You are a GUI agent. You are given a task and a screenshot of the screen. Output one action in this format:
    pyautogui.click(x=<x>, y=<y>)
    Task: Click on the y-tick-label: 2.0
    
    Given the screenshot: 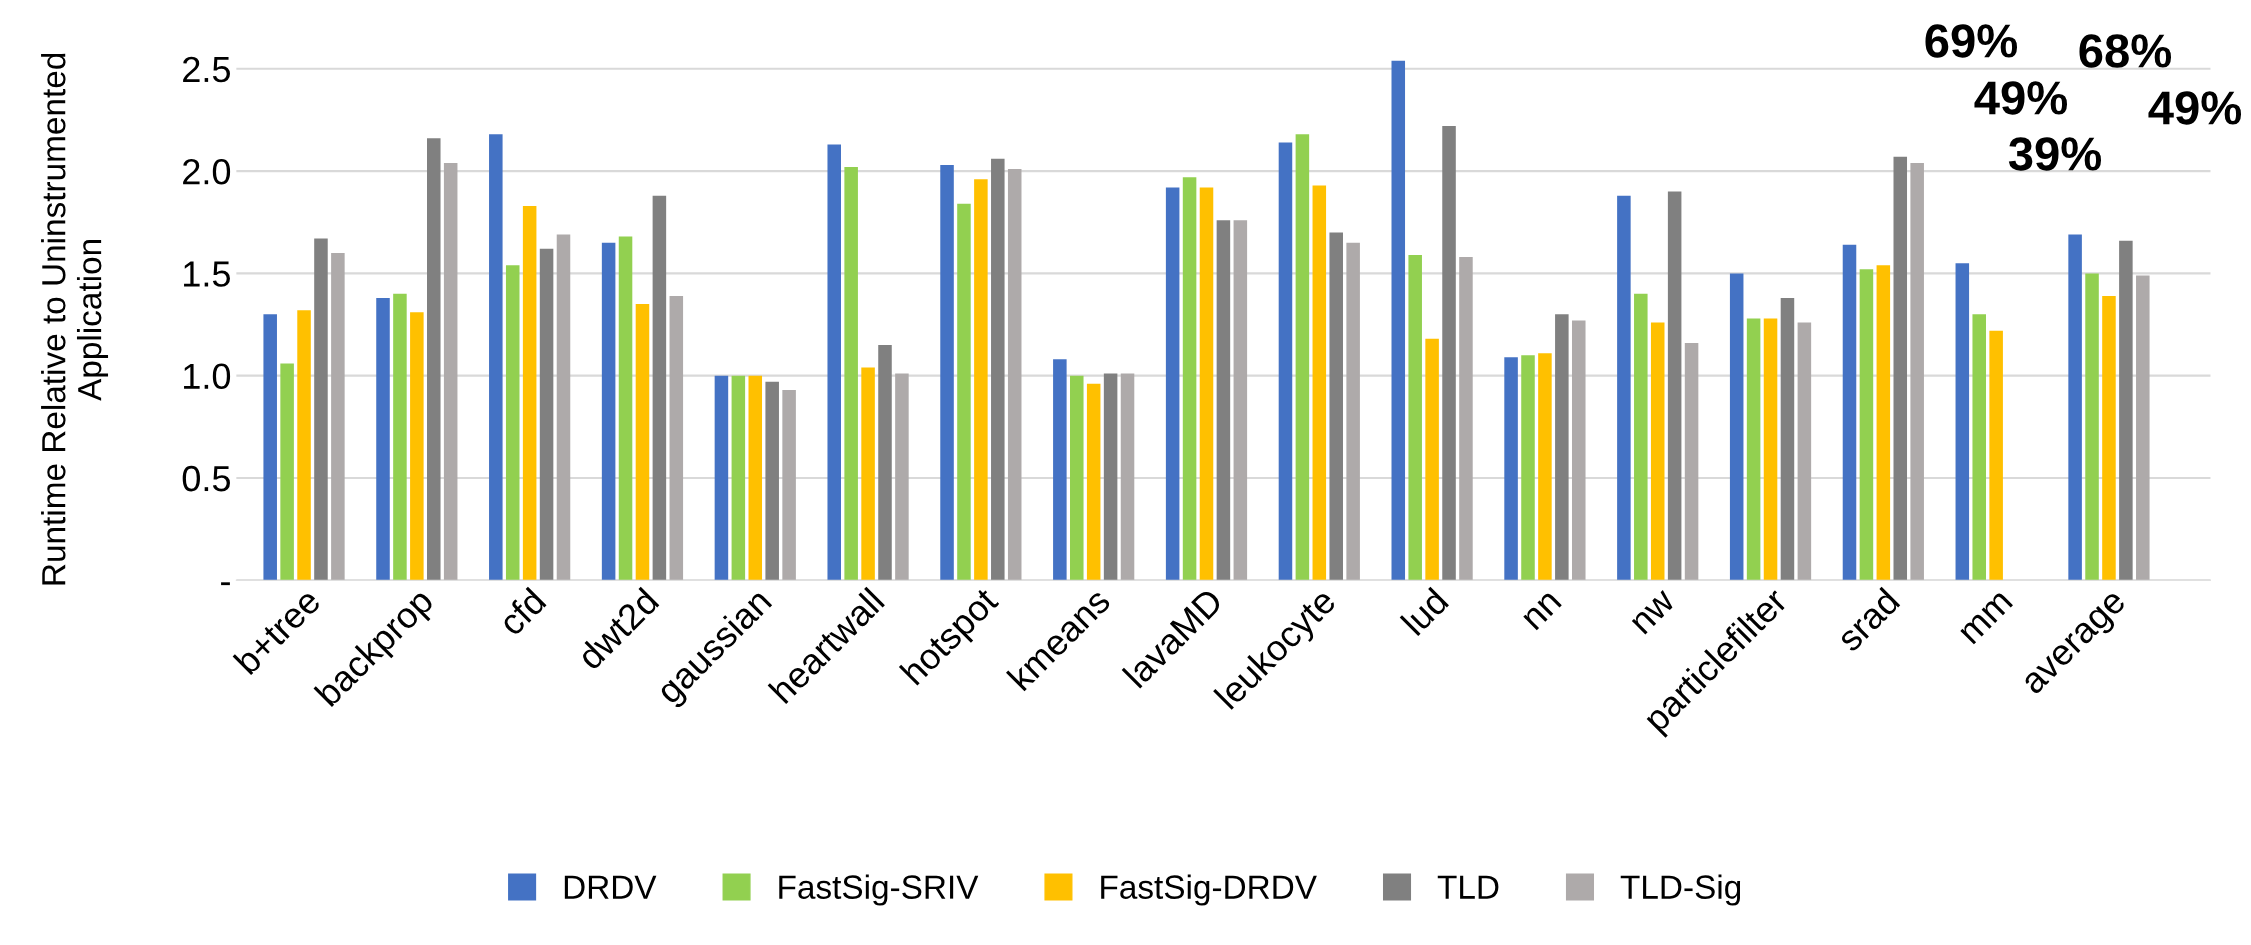 What is the action you would take?
    pyautogui.click(x=207, y=171)
    